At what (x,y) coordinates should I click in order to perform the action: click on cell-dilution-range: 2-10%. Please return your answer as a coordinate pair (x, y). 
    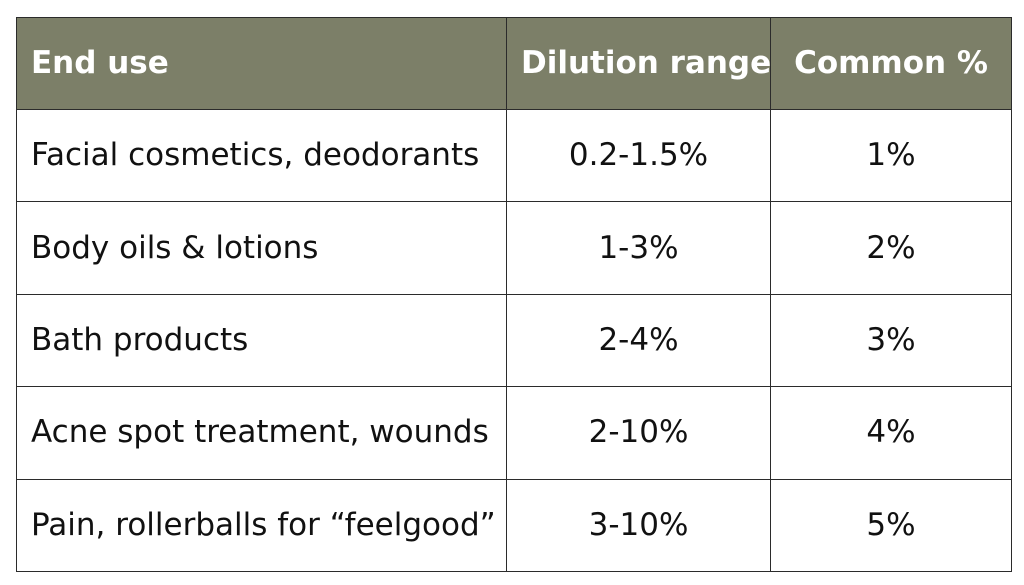
    Looking at the image, I should click on (638, 433).